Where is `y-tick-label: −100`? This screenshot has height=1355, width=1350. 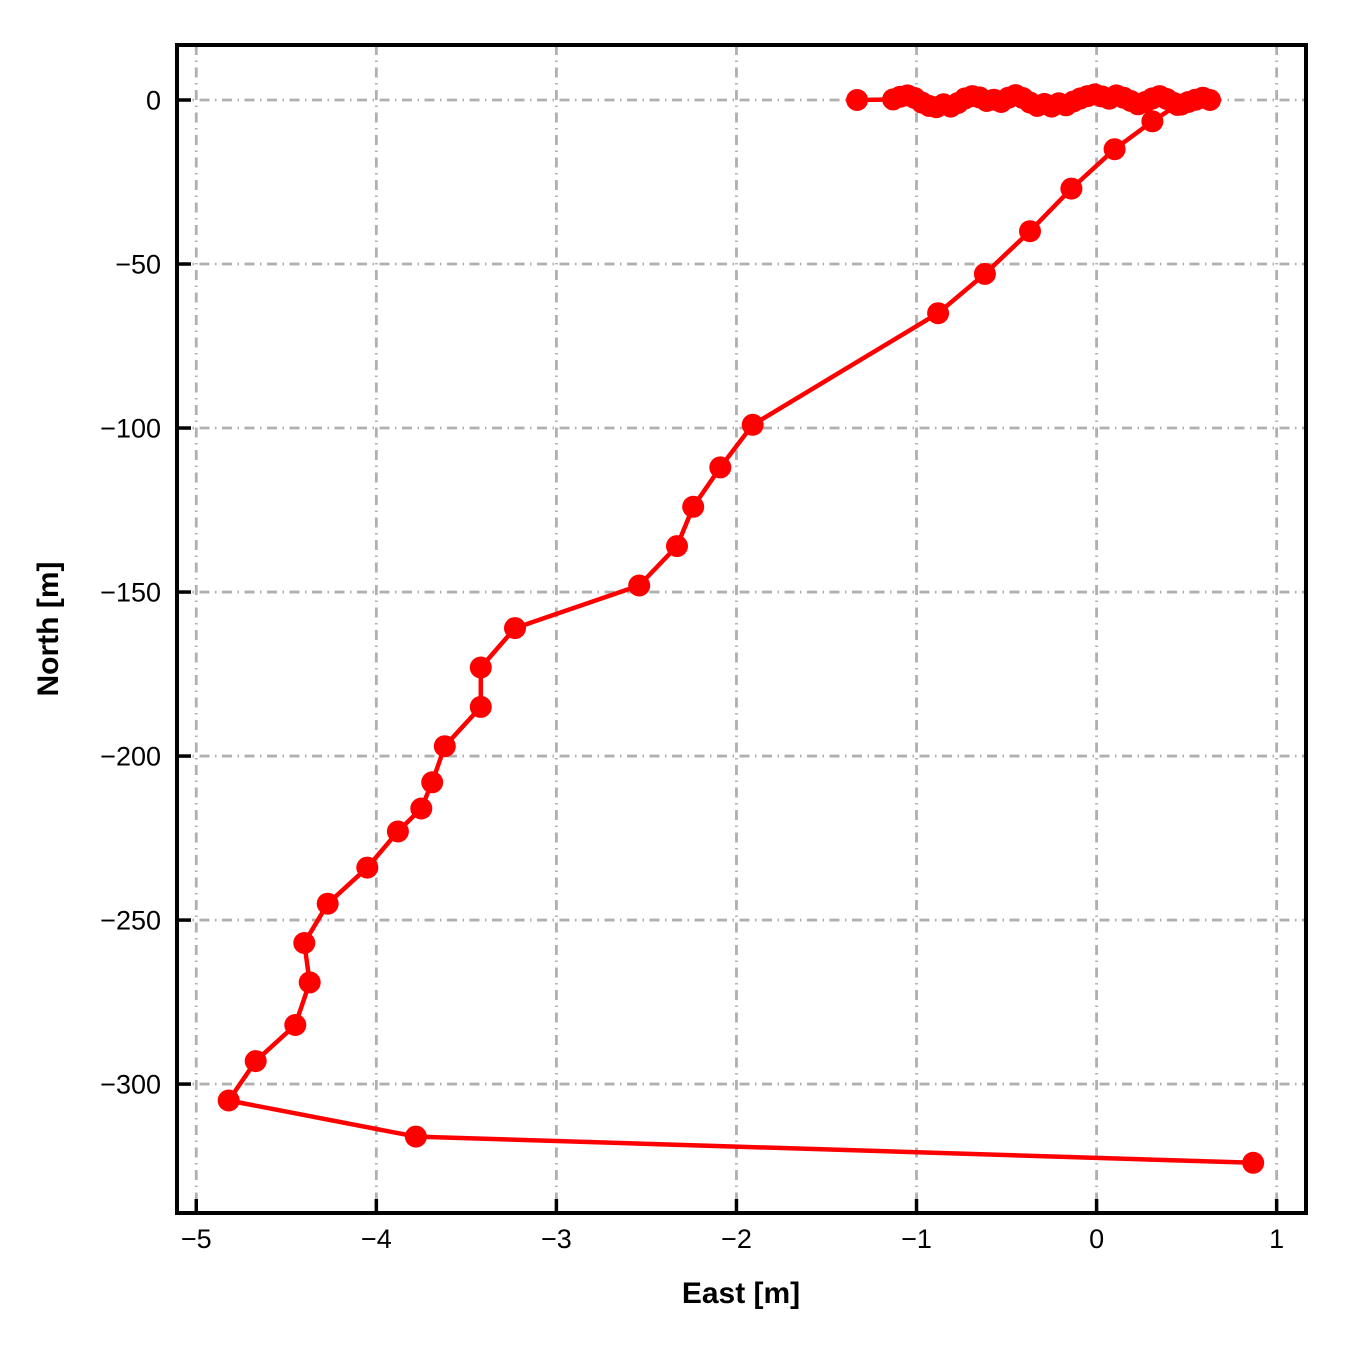
y-tick-label: −100 is located at coordinates (130, 429).